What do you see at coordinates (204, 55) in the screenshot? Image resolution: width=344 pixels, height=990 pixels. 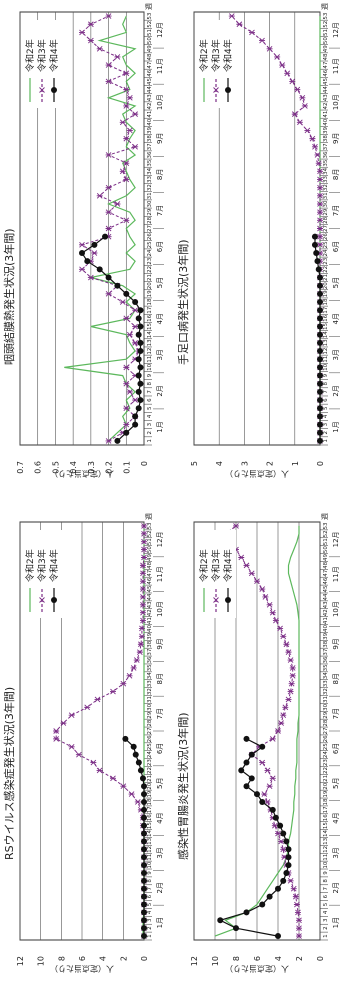 I see `legend-label: 令和2年` at bounding box center [204, 55].